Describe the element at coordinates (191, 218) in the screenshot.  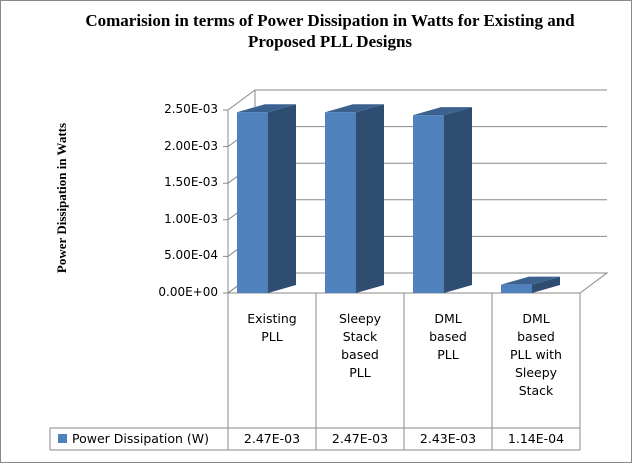
I see `y-tick-label: 1.00E-03` at that location.